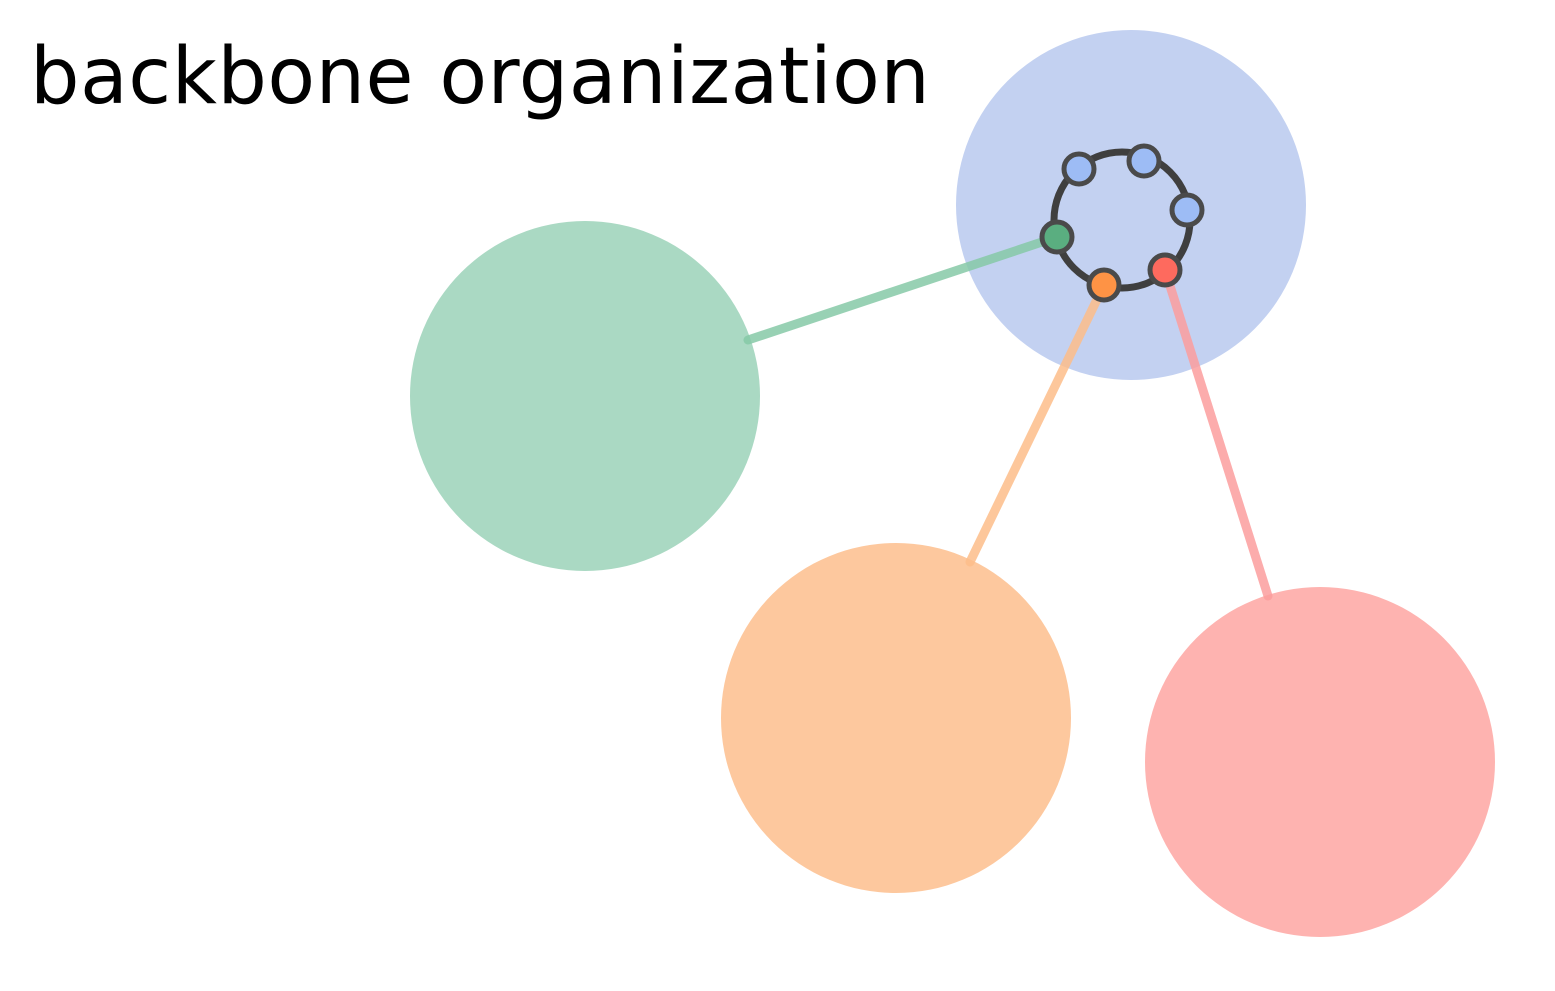  I want to click on cluster-backbone, so click(1131, 205).